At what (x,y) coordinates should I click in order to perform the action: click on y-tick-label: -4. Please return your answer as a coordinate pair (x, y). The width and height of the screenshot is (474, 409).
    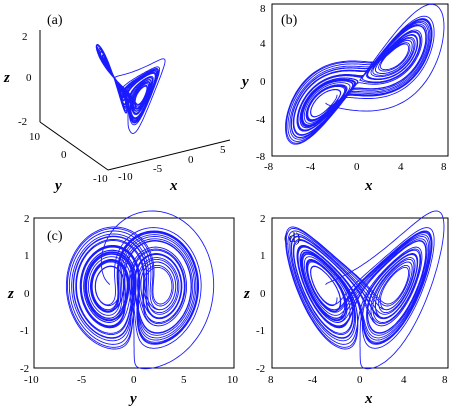
    Looking at the image, I should click on (261, 120).